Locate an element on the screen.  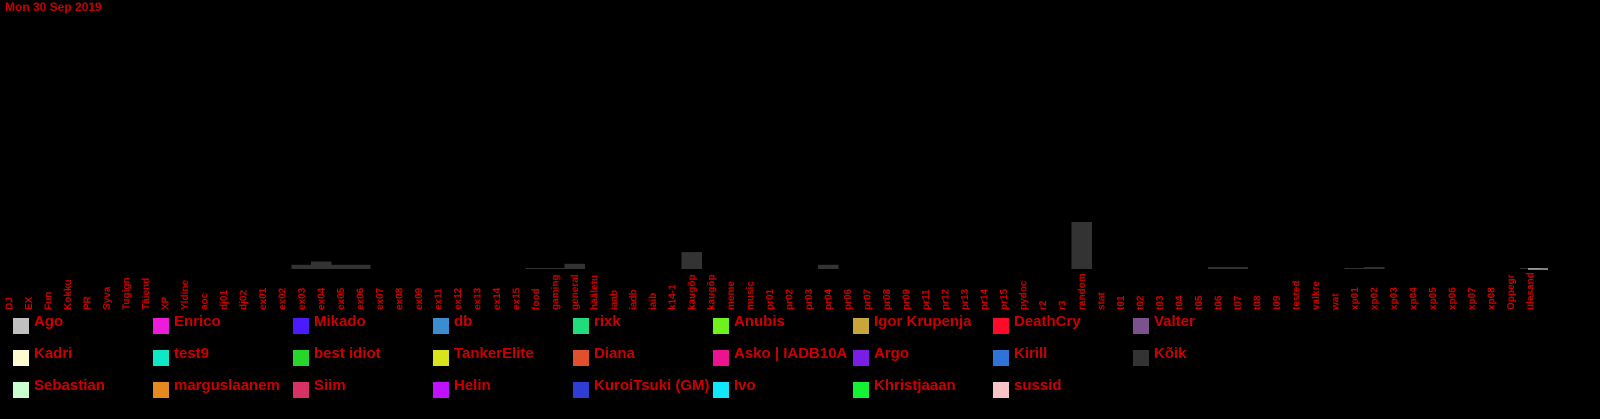
legend-label: Kirill is located at coordinates (1031, 353).